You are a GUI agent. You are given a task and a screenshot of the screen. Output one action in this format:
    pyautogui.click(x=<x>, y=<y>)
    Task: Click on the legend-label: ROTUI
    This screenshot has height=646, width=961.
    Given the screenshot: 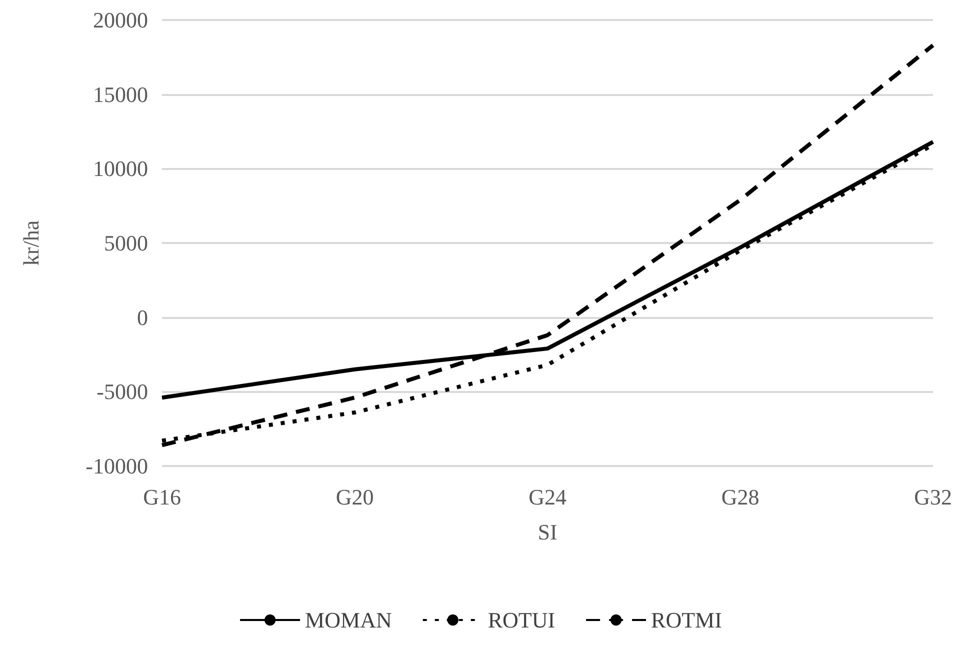 What is the action you would take?
    pyautogui.click(x=522, y=620)
    